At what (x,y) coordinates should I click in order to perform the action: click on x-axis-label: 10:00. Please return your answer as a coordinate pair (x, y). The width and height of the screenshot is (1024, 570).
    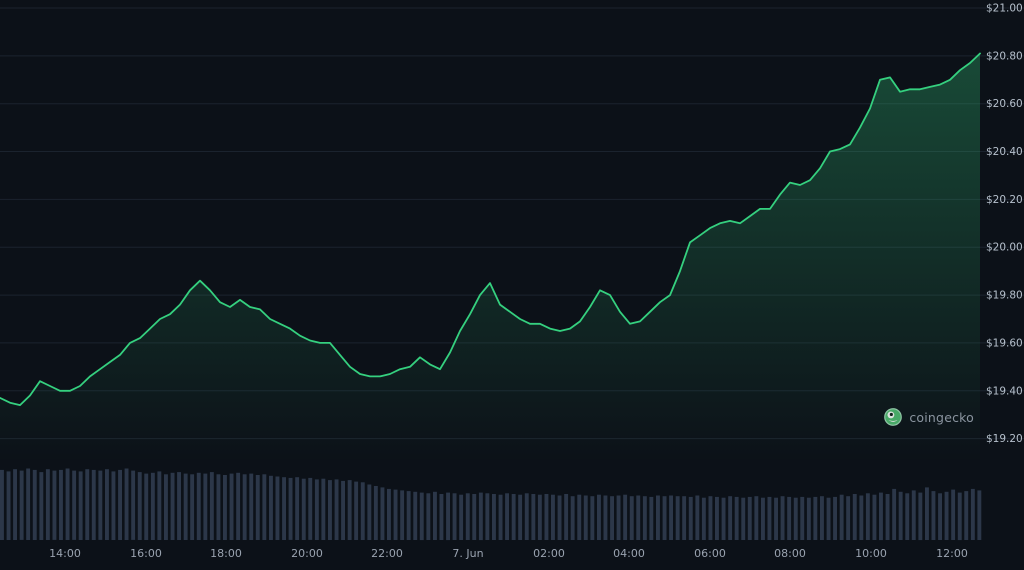
    Looking at the image, I should click on (871, 553).